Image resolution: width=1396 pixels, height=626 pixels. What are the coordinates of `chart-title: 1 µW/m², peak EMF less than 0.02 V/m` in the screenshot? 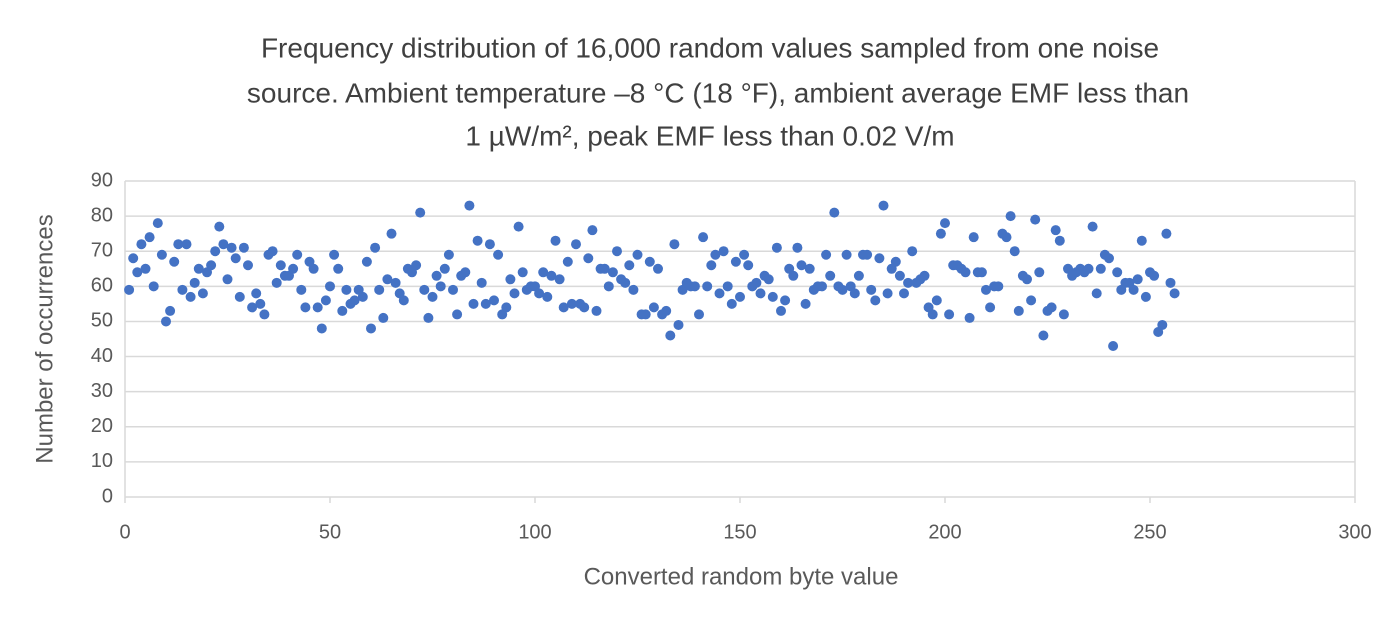 It's located at (709, 135).